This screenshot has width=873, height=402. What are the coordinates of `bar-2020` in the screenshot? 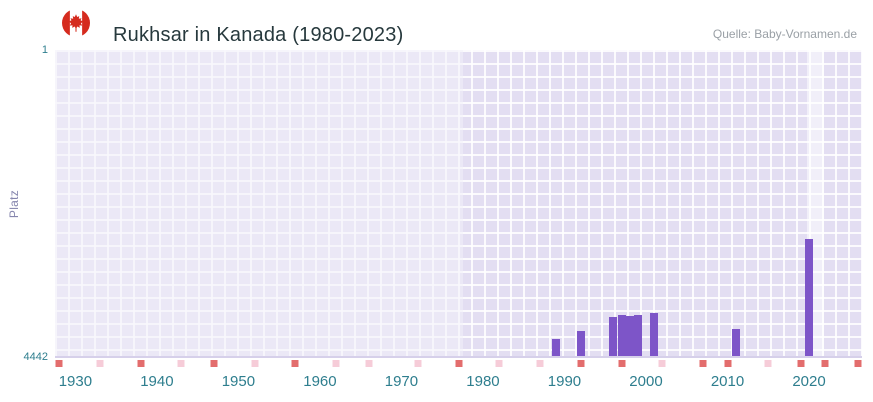 It's located at (809, 297).